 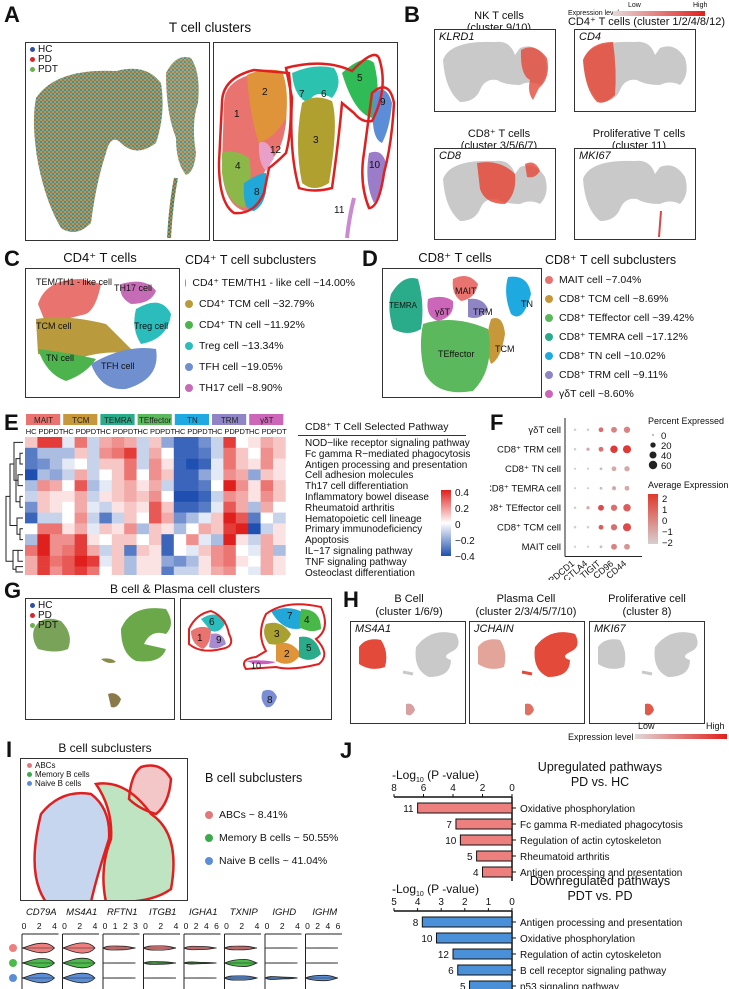 I want to click on cluster-label-1: 1, so click(x=237, y=114).